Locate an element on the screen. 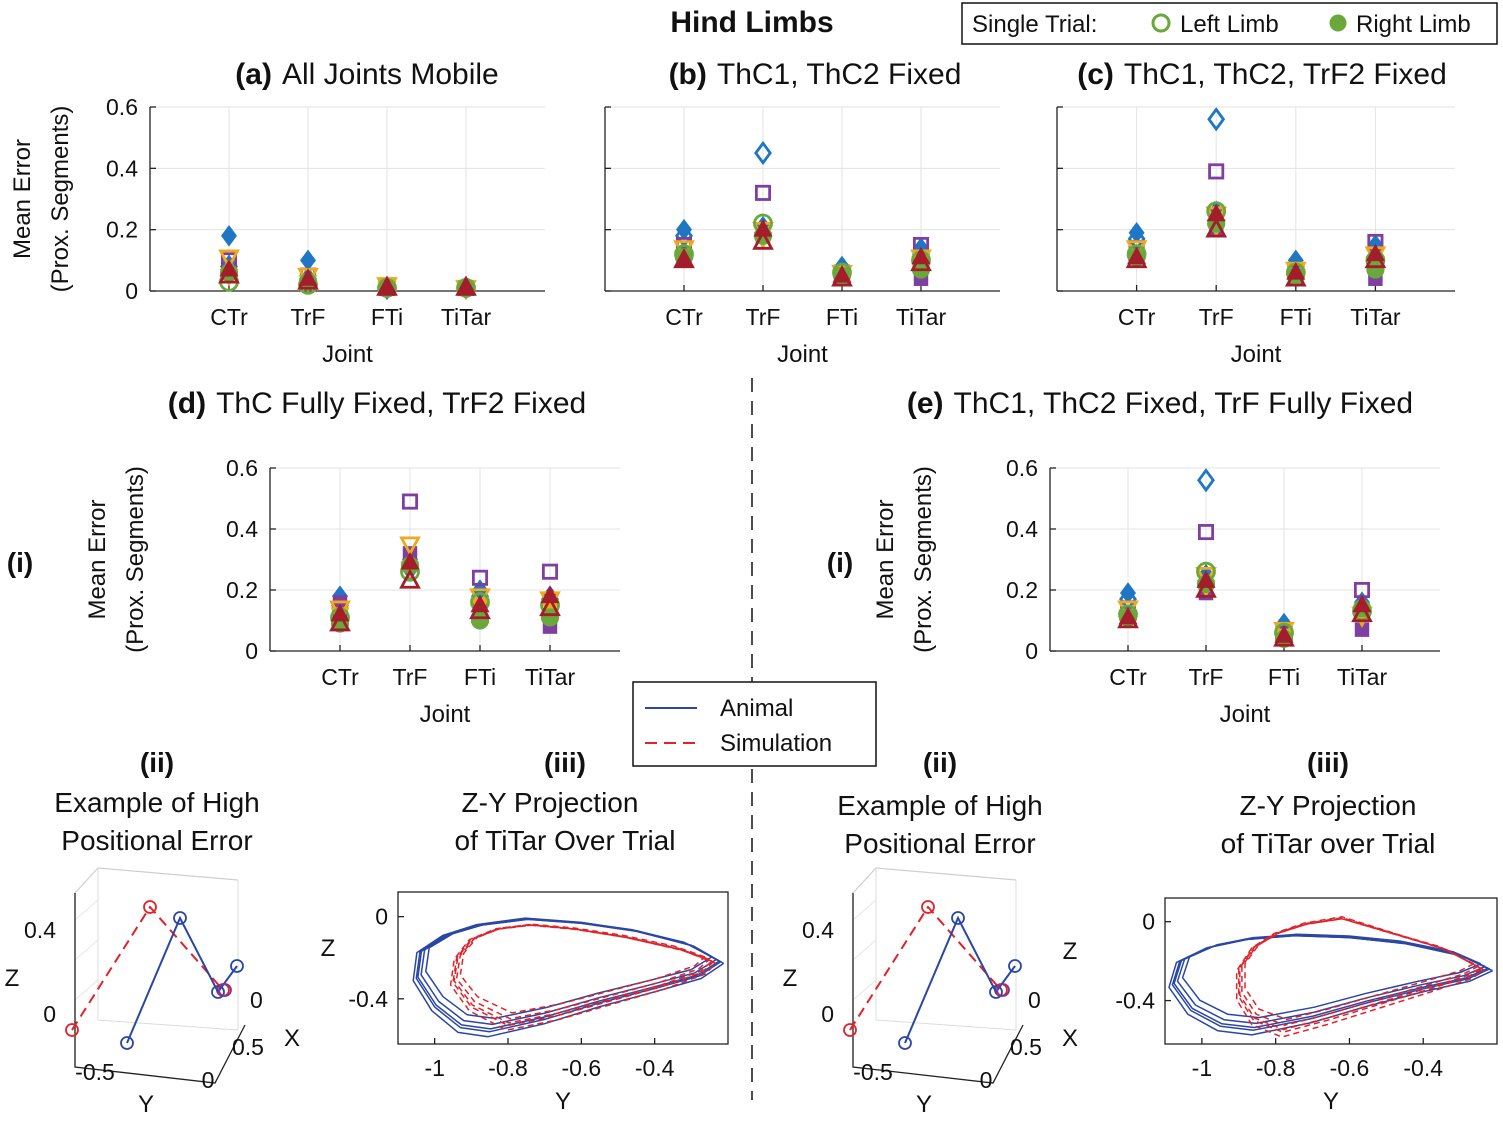  example-3d-panel-d-ii: 0.4 0 -0.5 0 0 0.5 Y Z X is located at coordinates (152, 992).